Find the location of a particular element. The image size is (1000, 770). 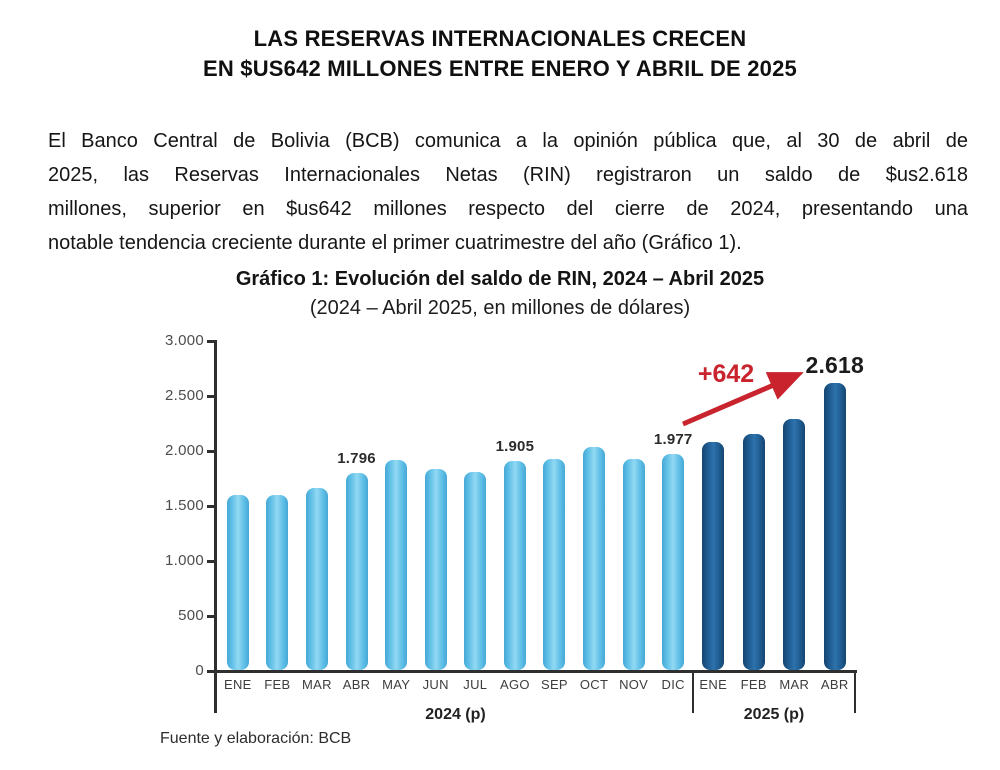

x-axis-line is located at coordinates (535, 671).